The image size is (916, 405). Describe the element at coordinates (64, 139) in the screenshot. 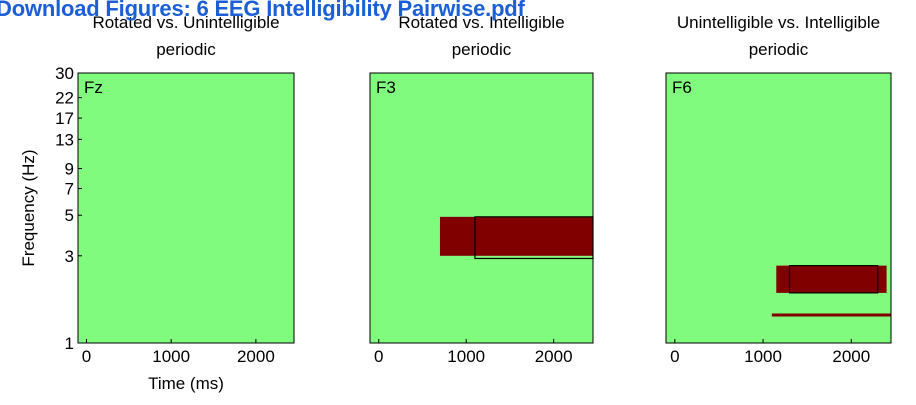

I see `panel-1-y-tick-label-13: 13` at that location.